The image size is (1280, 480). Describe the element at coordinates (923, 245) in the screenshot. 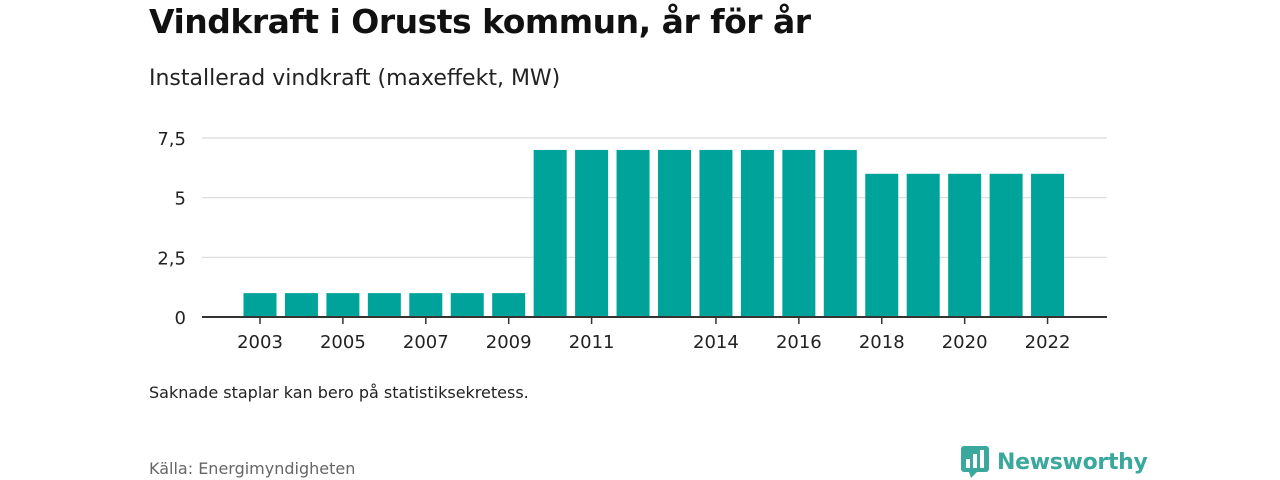

I see `bar-2019` at that location.